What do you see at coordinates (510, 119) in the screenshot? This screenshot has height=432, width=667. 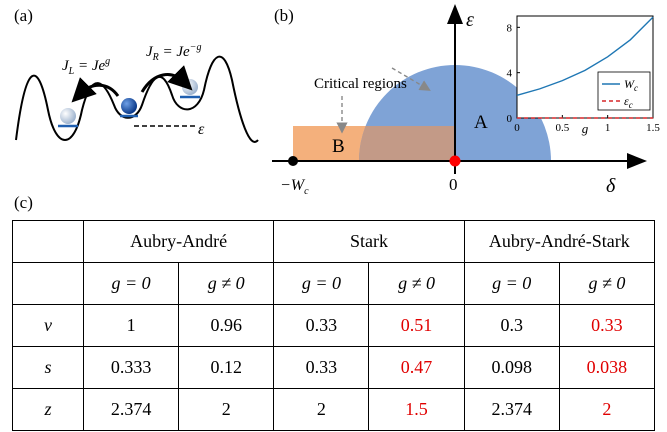 I see `y-tick-label: 0` at bounding box center [510, 119].